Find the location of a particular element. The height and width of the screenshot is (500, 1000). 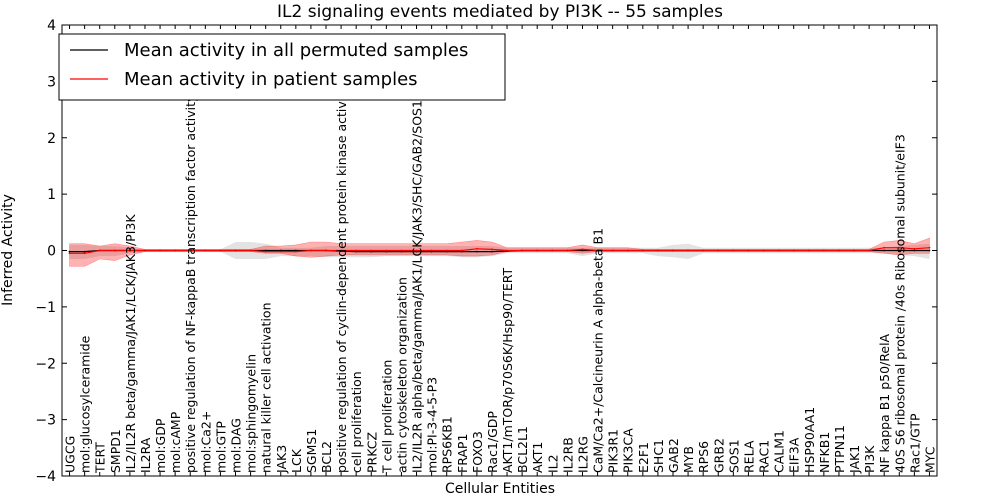

category-label: T cell proliferation is located at coordinates (386, 417).